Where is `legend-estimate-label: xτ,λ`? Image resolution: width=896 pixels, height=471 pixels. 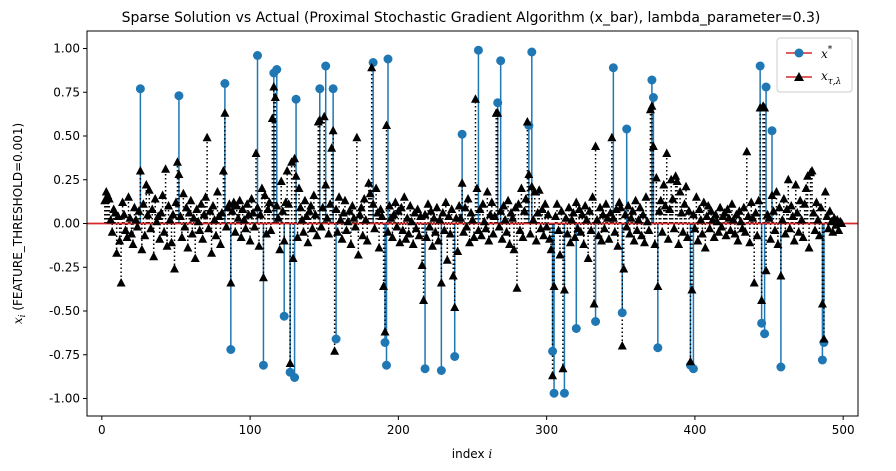 legend-estimate-label: xτ,λ is located at coordinates (831, 78).